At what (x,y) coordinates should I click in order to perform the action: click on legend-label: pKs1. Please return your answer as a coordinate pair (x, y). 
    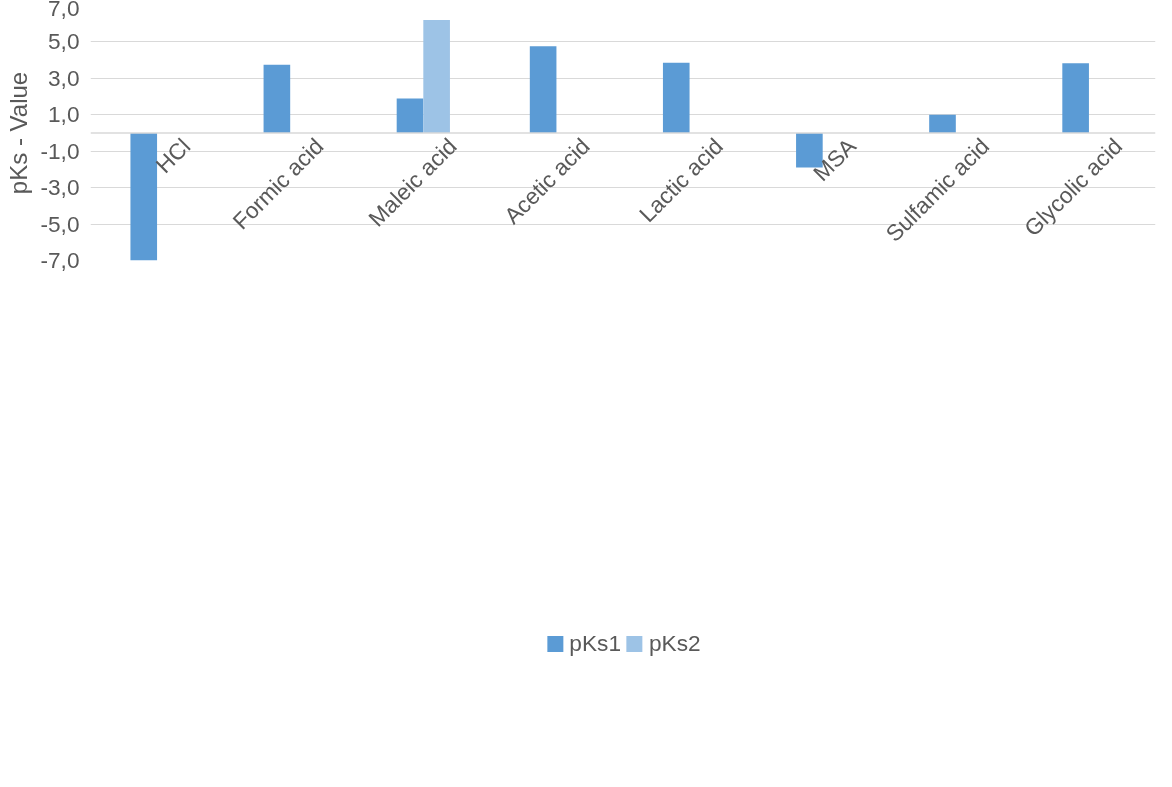
    Looking at the image, I should click on (595, 643).